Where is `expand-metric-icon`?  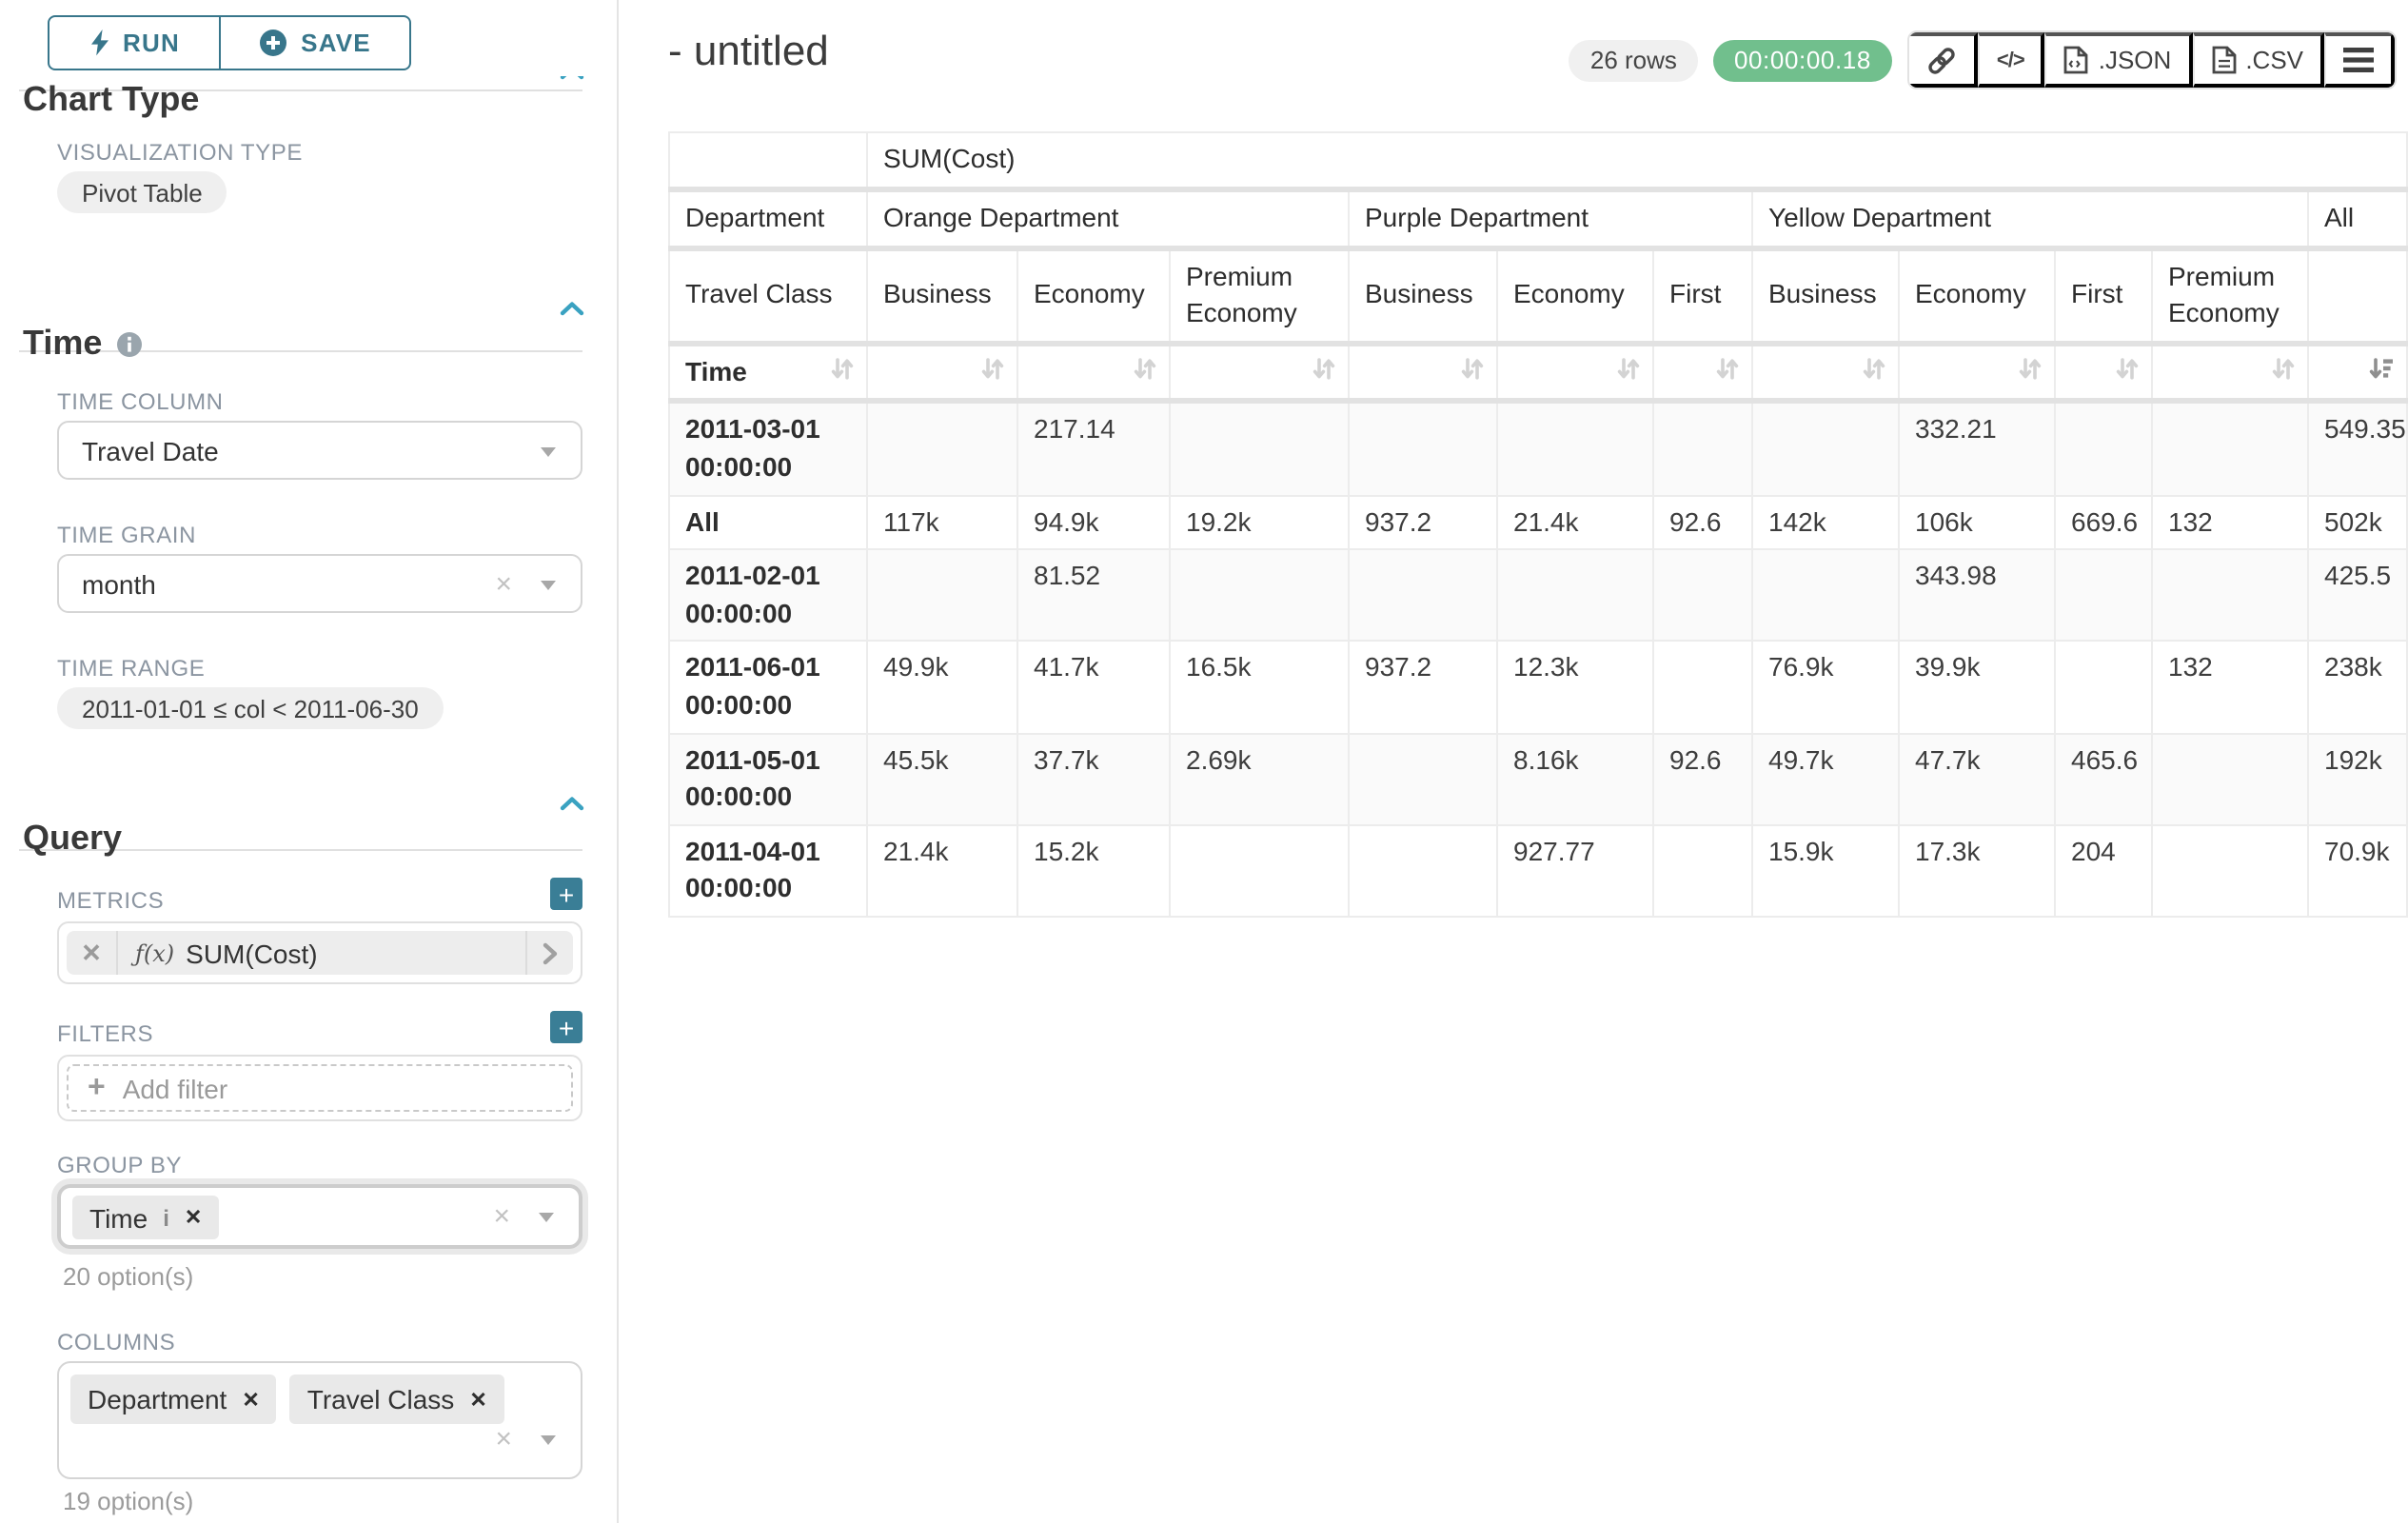 expand-metric-icon is located at coordinates (549, 953).